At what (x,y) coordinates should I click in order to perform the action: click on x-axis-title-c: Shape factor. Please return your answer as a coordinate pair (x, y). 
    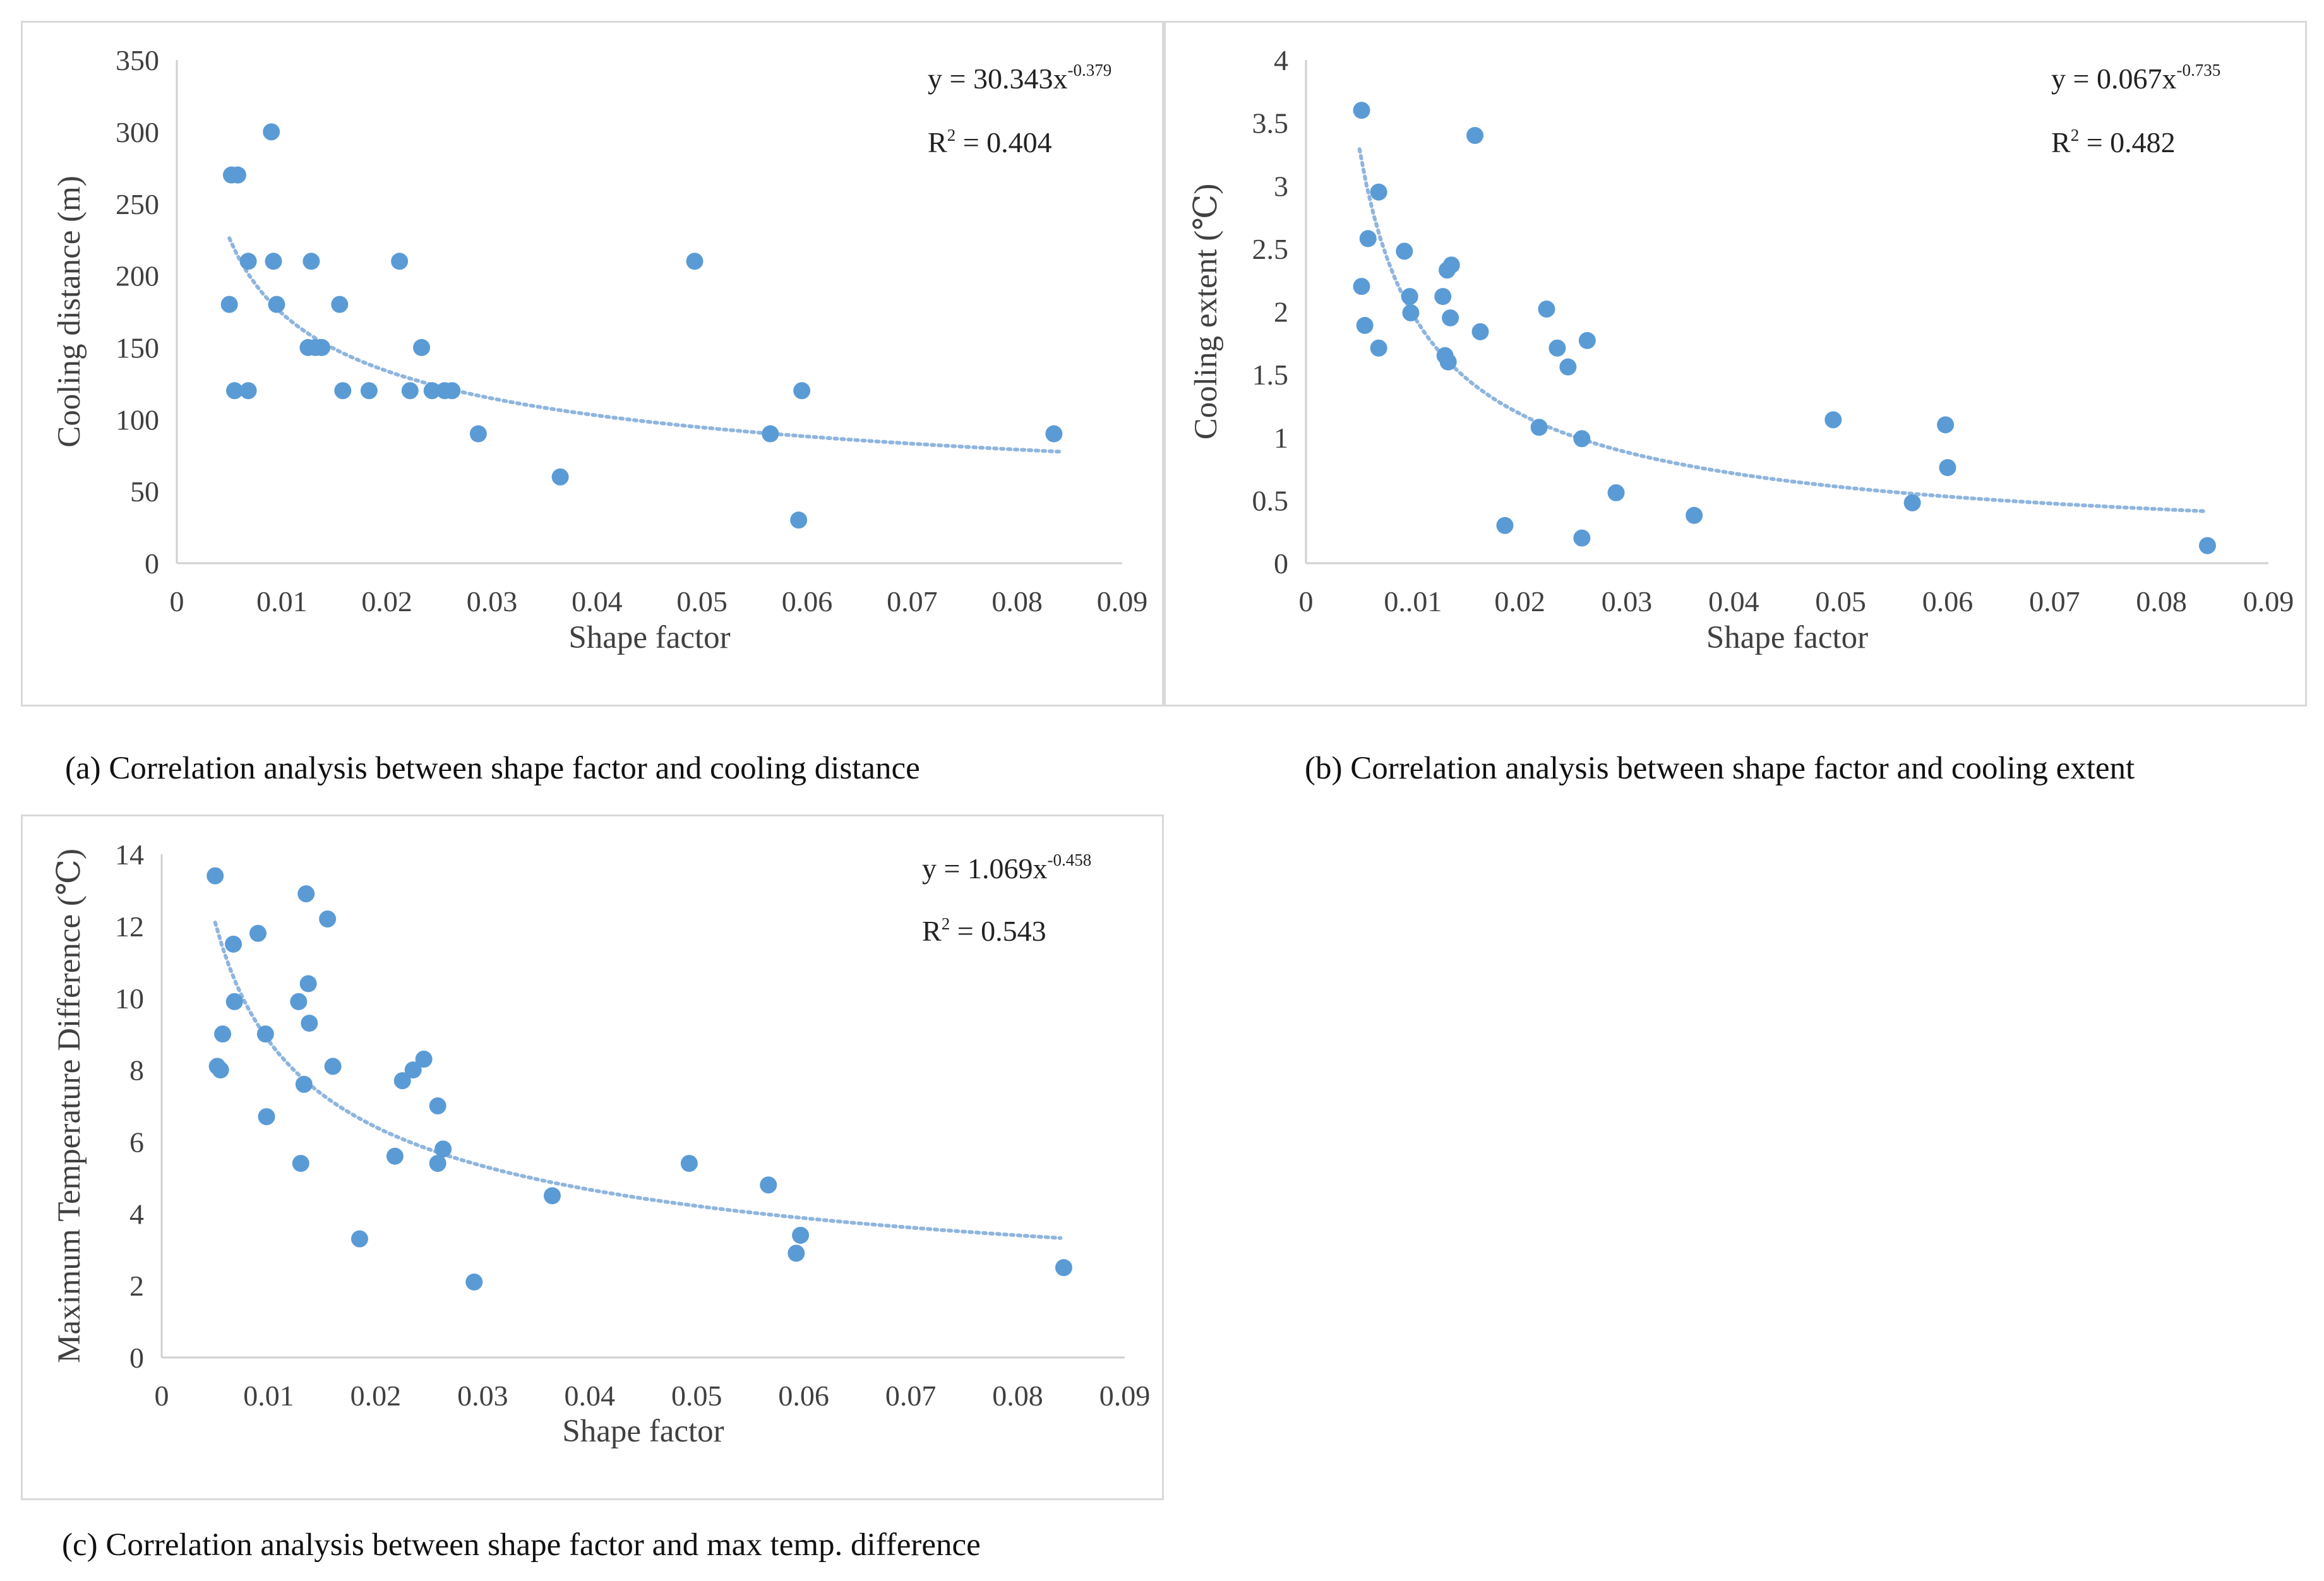
    Looking at the image, I should click on (643, 1431).